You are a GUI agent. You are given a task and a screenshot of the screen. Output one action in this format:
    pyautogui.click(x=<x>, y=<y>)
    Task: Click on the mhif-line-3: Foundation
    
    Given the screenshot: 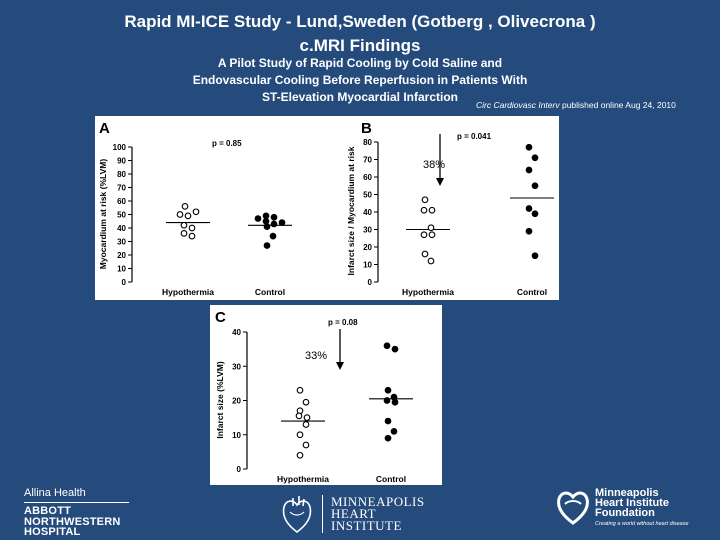 What is the action you would take?
    pyautogui.click(x=625, y=513)
    